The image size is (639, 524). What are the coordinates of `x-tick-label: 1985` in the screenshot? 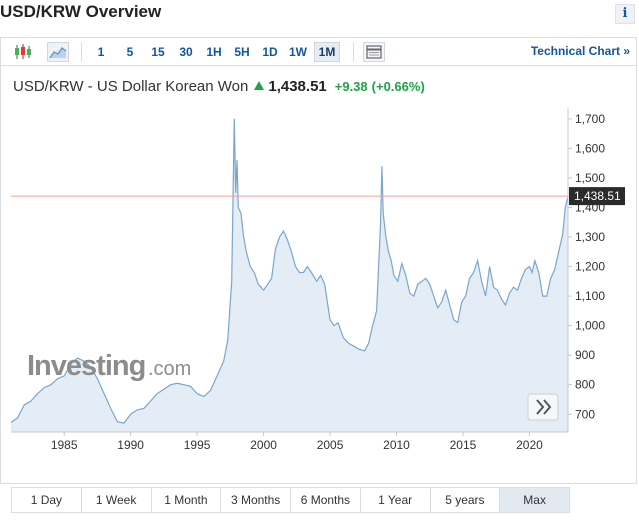 It's located at (64, 445).